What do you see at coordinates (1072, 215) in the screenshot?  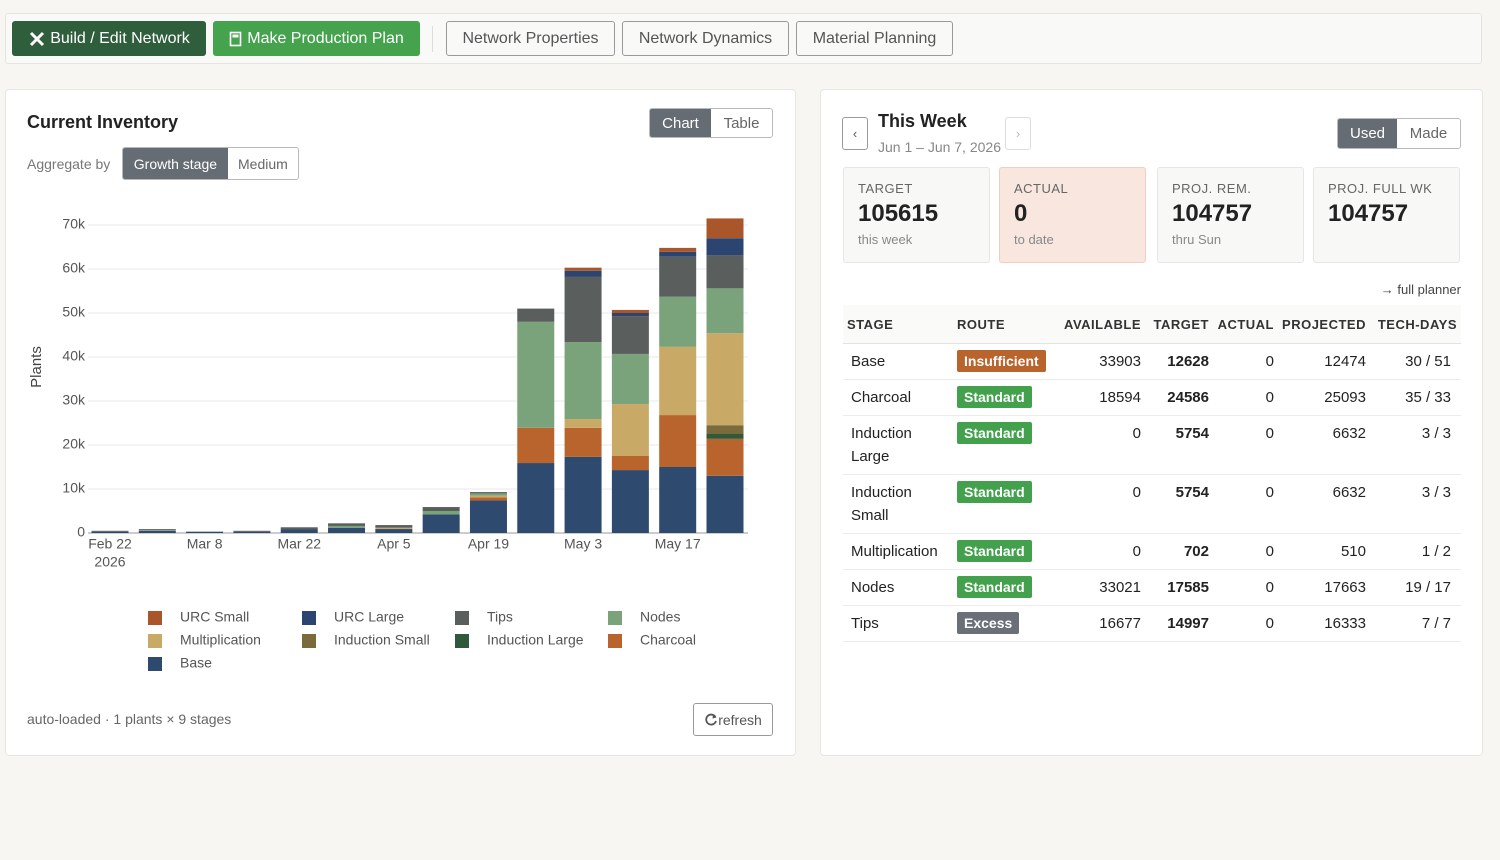 I see `stat-card: ACTUAL 0 to date` at bounding box center [1072, 215].